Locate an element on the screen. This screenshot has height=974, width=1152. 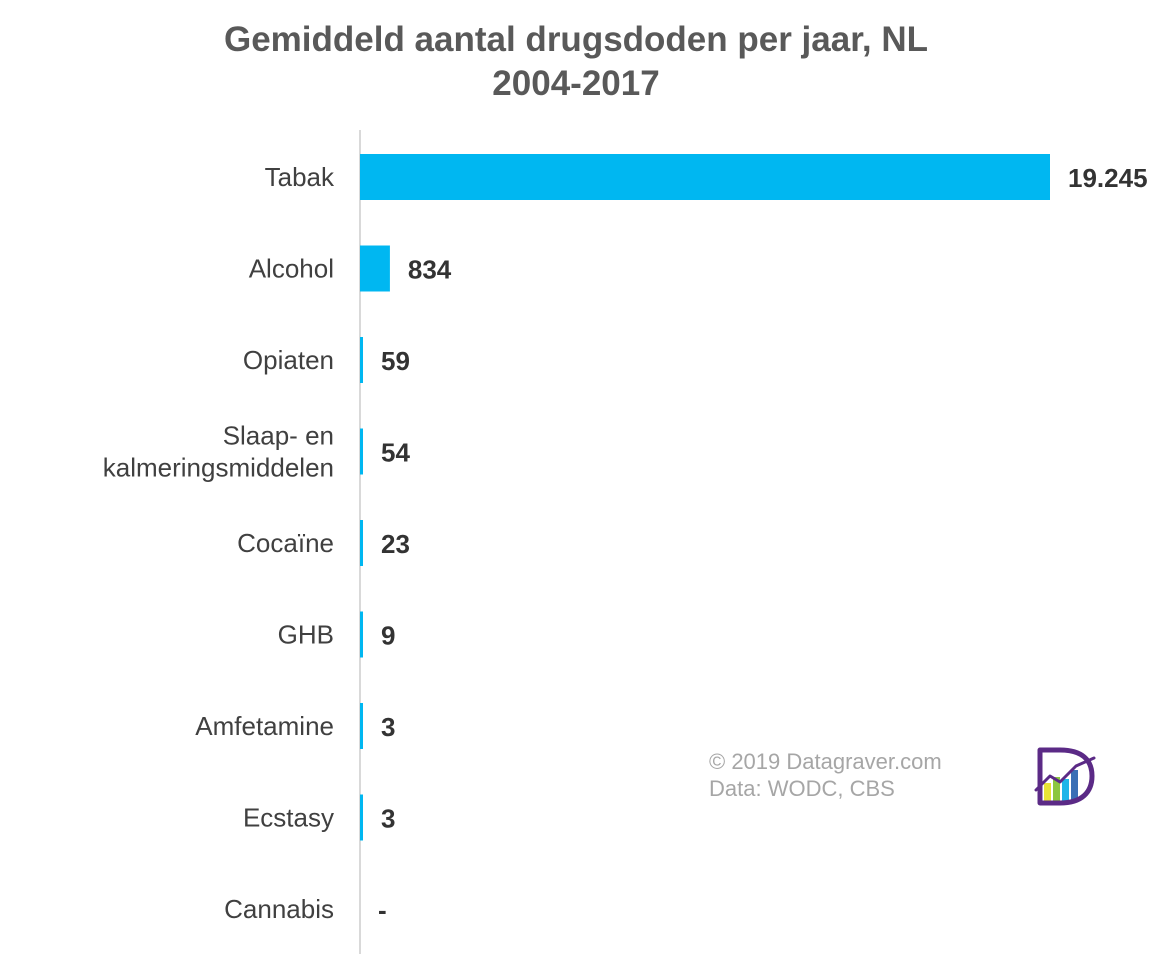
category-label: Cannabis is located at coordinates (279, 909).